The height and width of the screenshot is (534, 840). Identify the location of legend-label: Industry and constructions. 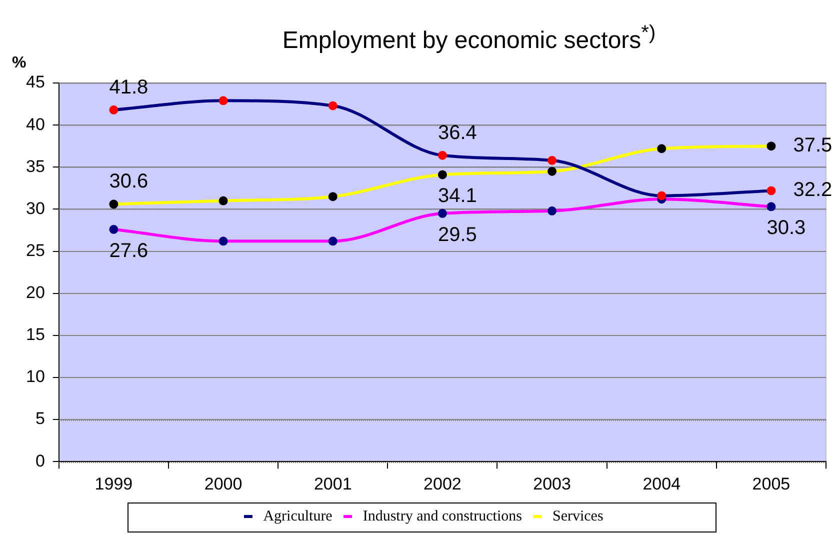
(442, 516).